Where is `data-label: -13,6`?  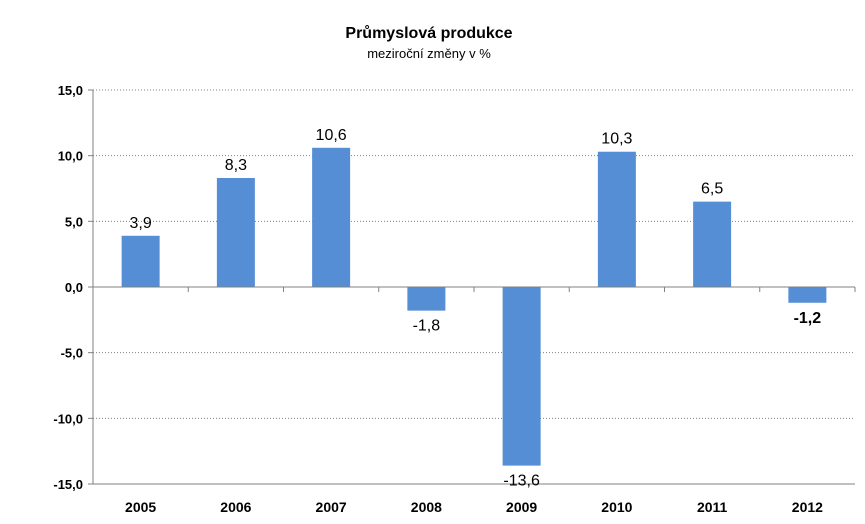
data-label: -13,6 is located at coordinates (521, 481).